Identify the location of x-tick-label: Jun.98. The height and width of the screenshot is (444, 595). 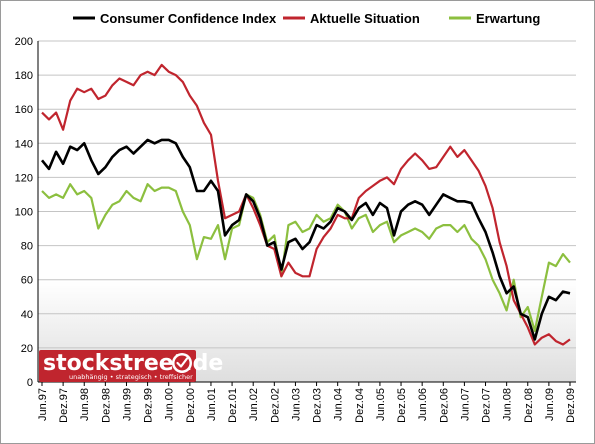
(85, 404).